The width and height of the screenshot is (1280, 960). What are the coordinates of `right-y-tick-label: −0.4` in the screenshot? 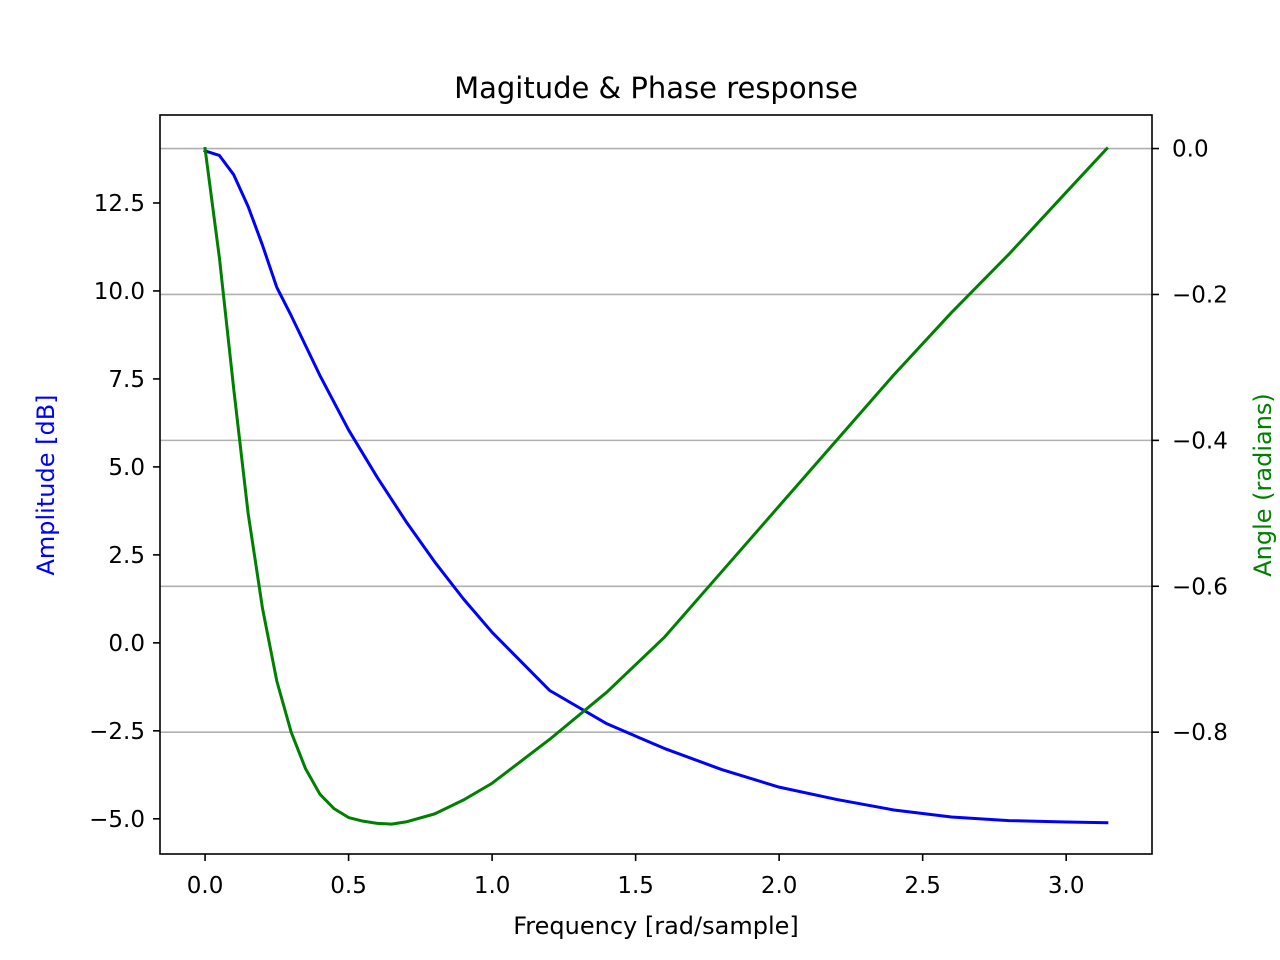 It's located at (1200, 441).